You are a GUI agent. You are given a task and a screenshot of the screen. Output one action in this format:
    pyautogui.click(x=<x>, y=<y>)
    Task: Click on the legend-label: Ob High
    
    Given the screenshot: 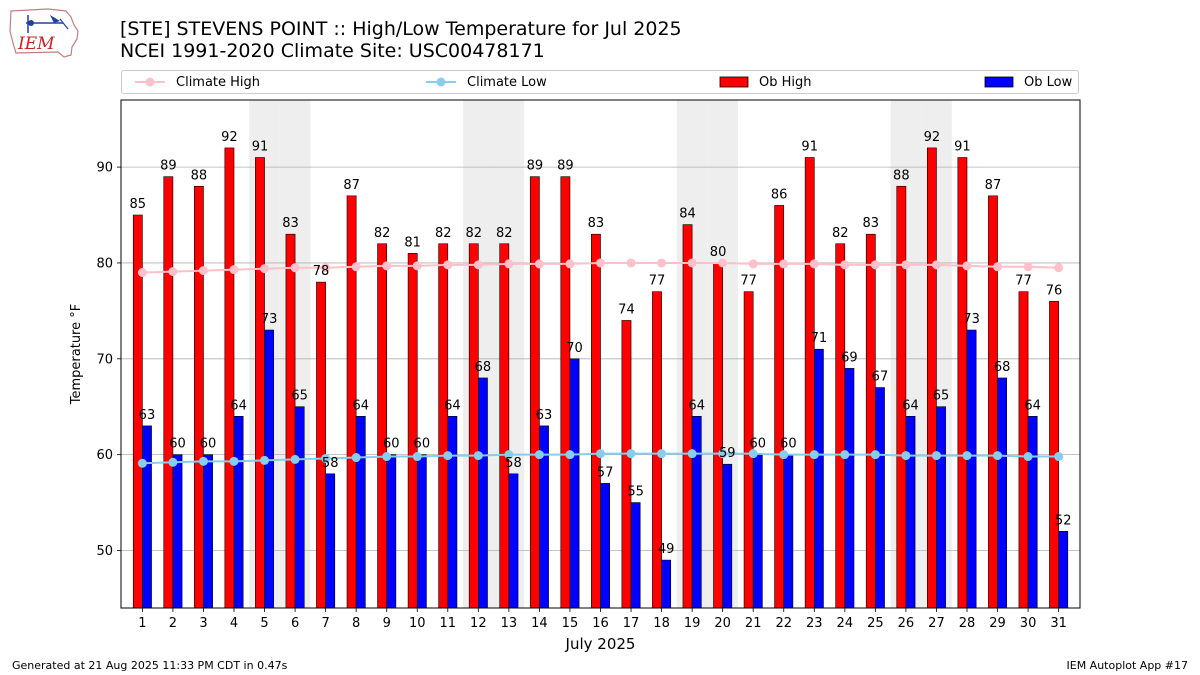 What is the action you would take?
    pyautogui.click(x=785, y=82)
    